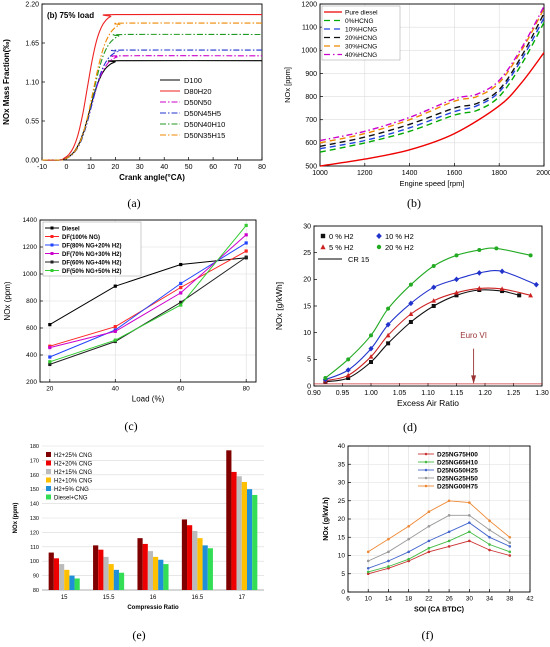 This screenshot has width=550, height=647. Describe the element at coordinates (326, 519) in the screenshot. I see `y-axis-label: NOx (g/kW.h)` at that location.